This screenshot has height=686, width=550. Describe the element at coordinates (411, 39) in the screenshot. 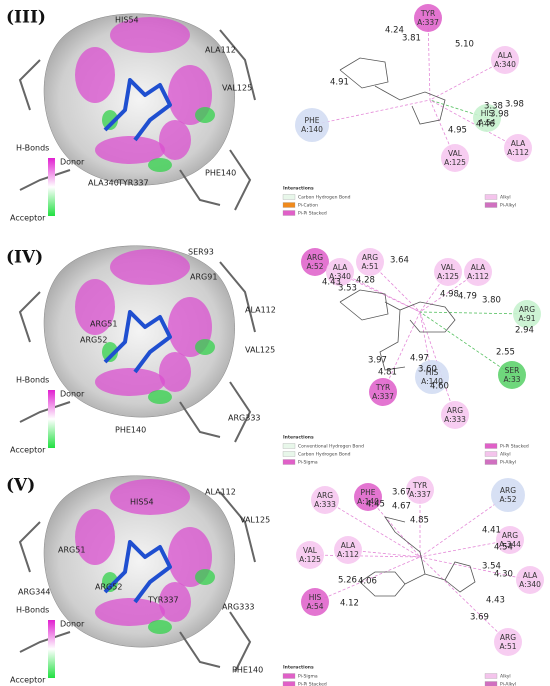

I see `distance-label: 3.81` at that location.